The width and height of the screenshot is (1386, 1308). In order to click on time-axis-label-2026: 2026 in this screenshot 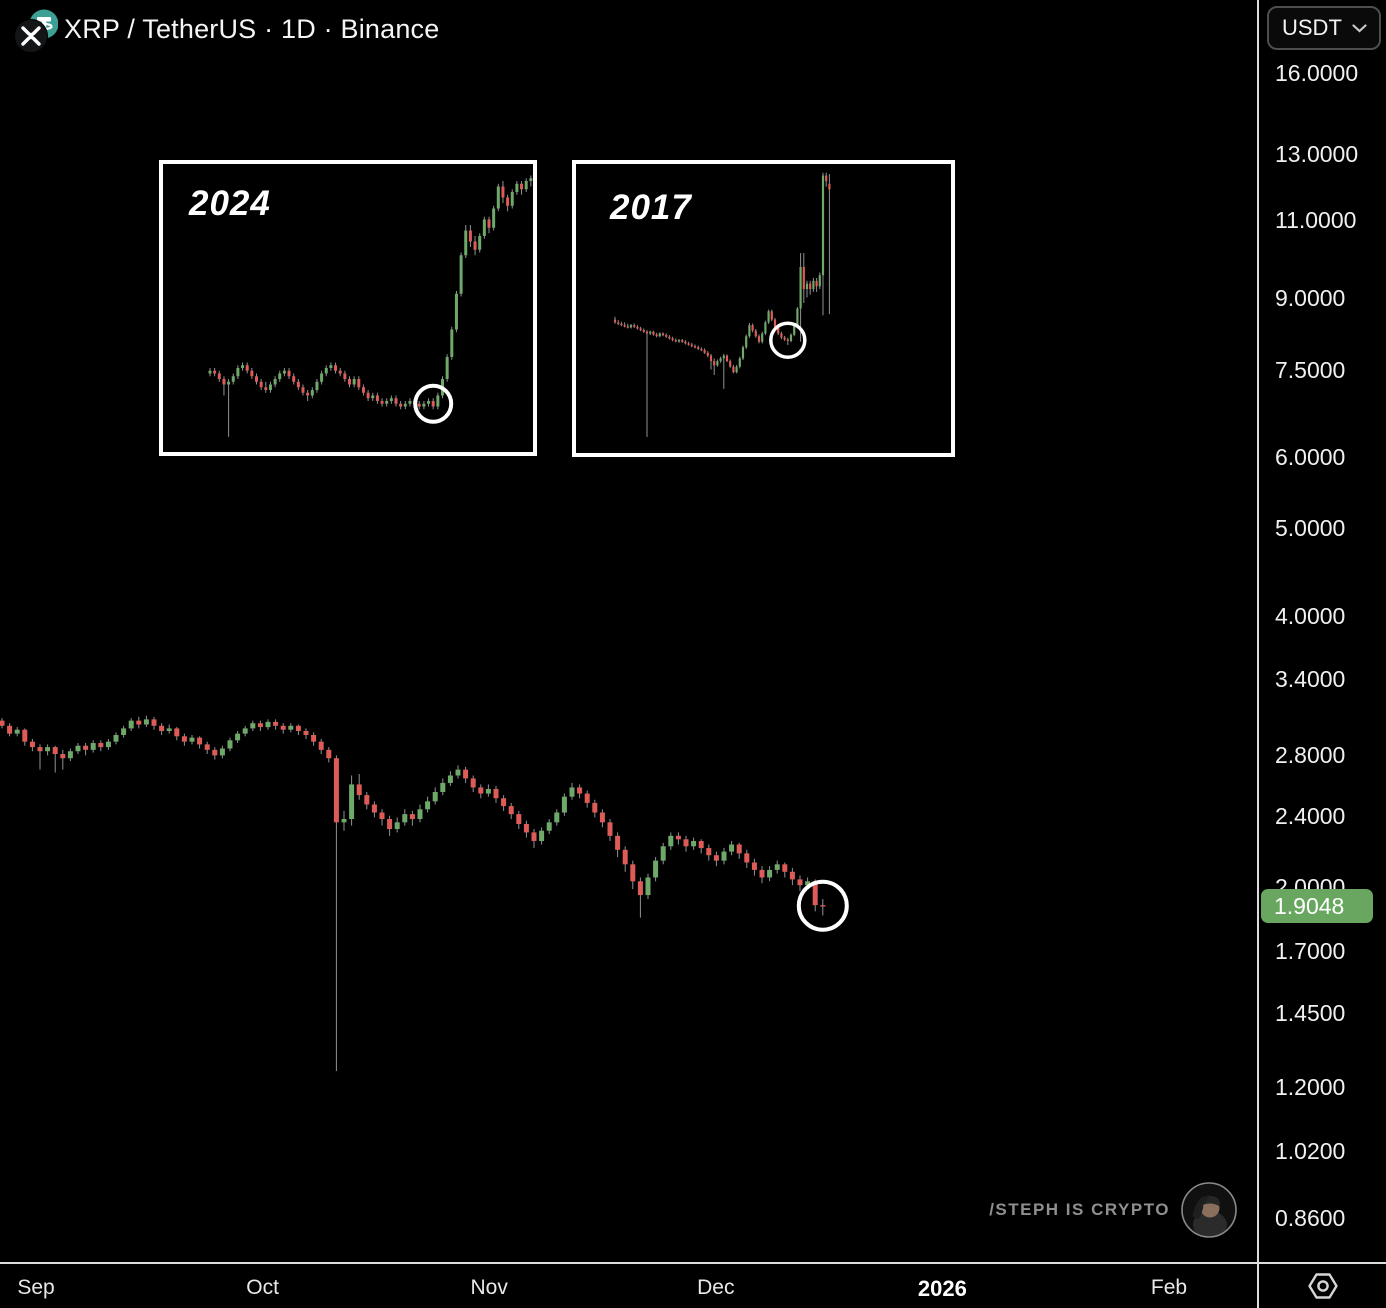, I will do `click(942, 1288)`.